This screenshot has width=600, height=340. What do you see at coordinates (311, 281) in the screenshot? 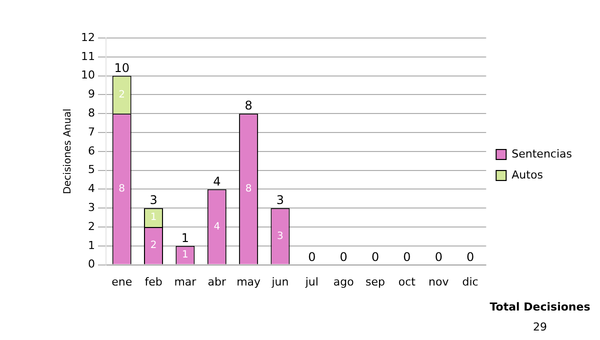
I see `x-tick-label: jul` at bounding box center [311, 281].